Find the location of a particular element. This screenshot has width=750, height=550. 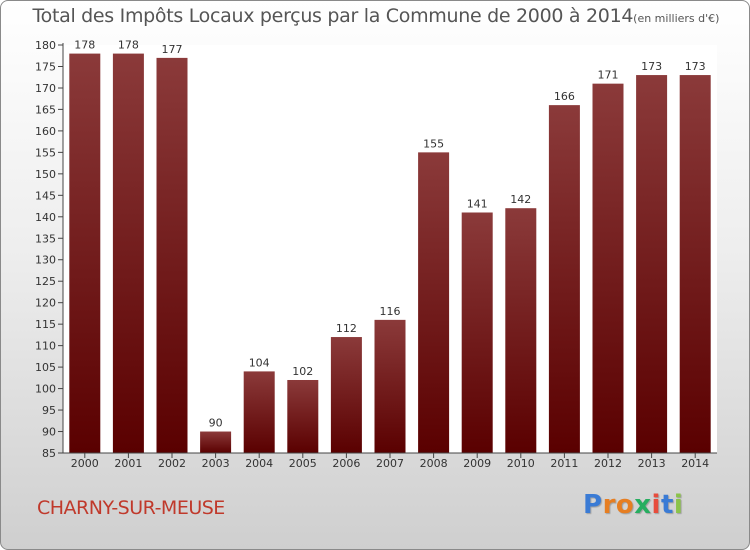

x-tick-label: 2002 is located at coordinates (172, 463).